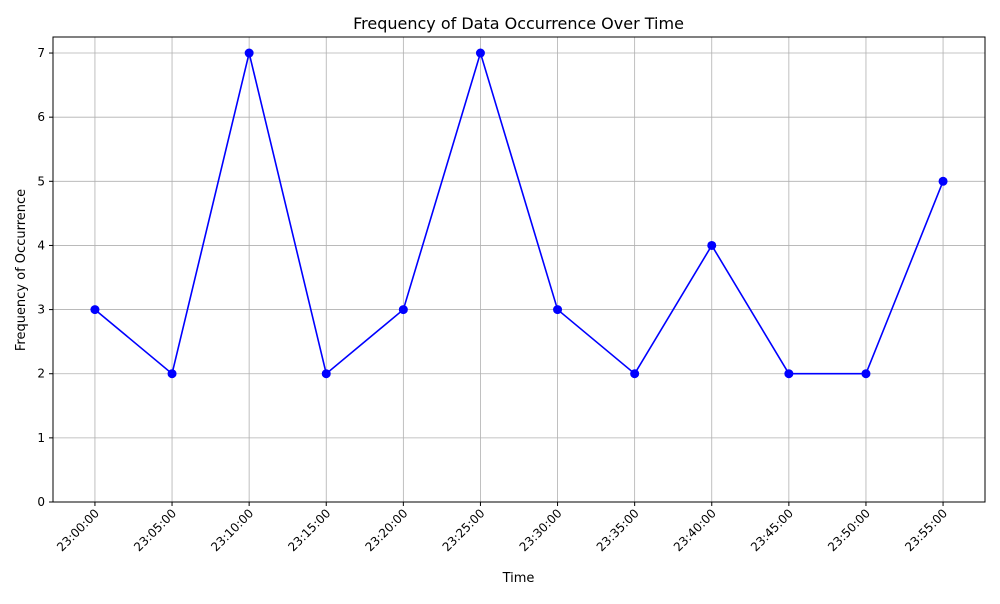 The image size is (1000, 604). What do you see at coordinates (41, 245) in the screenshot?
I see `y-tick-label: 4` at bounding box center [41, 245].